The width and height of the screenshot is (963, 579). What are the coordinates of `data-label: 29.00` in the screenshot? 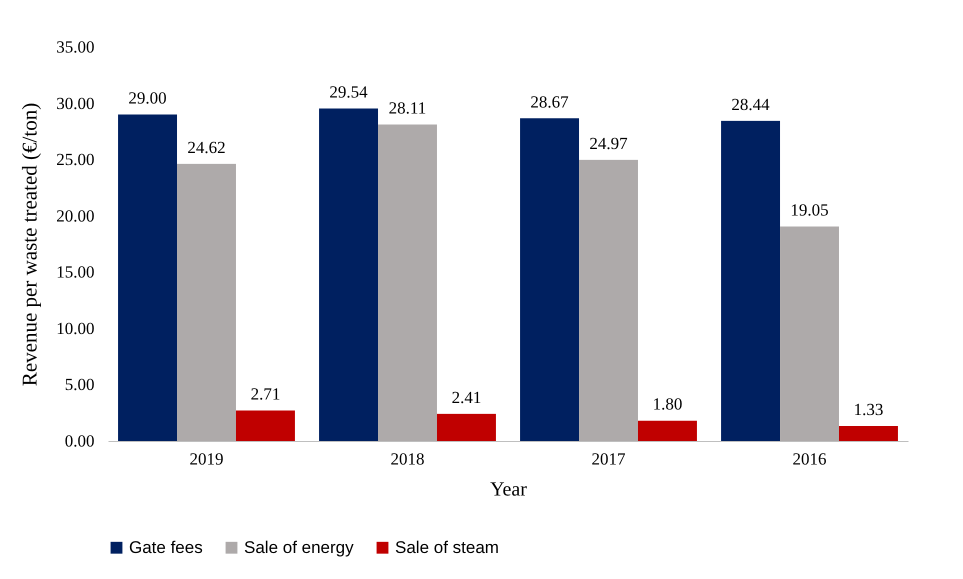 It's located at (147, 98).